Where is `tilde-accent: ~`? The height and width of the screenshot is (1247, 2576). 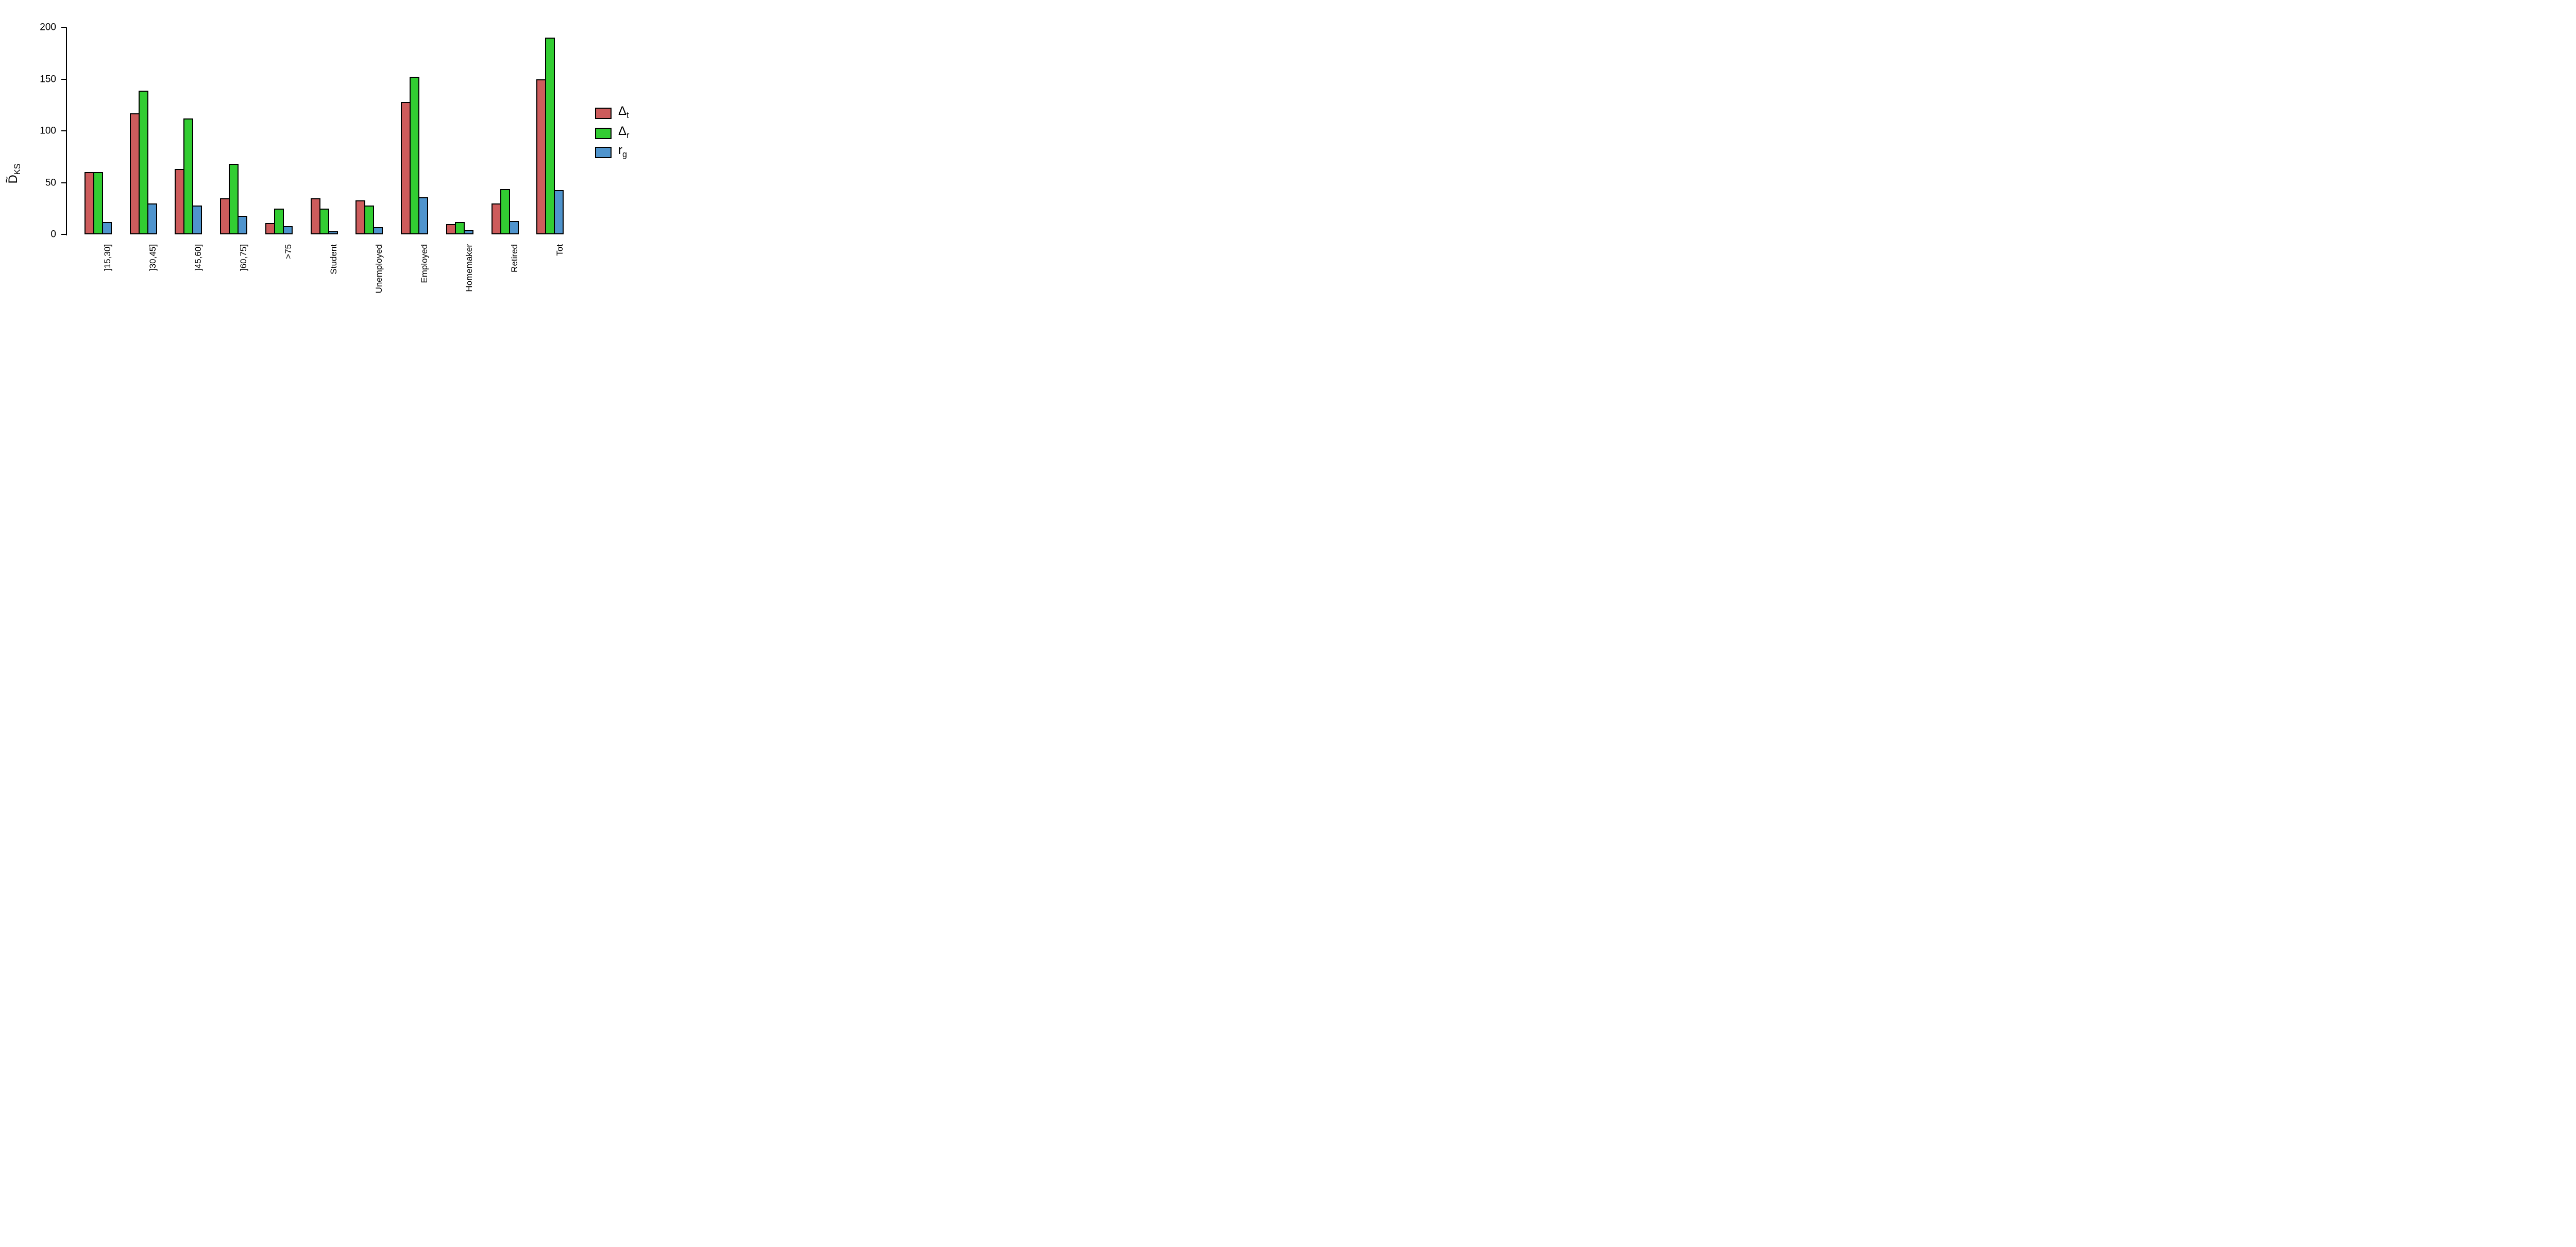 tilde-accent: ~ is located at coordinates (7, 179).